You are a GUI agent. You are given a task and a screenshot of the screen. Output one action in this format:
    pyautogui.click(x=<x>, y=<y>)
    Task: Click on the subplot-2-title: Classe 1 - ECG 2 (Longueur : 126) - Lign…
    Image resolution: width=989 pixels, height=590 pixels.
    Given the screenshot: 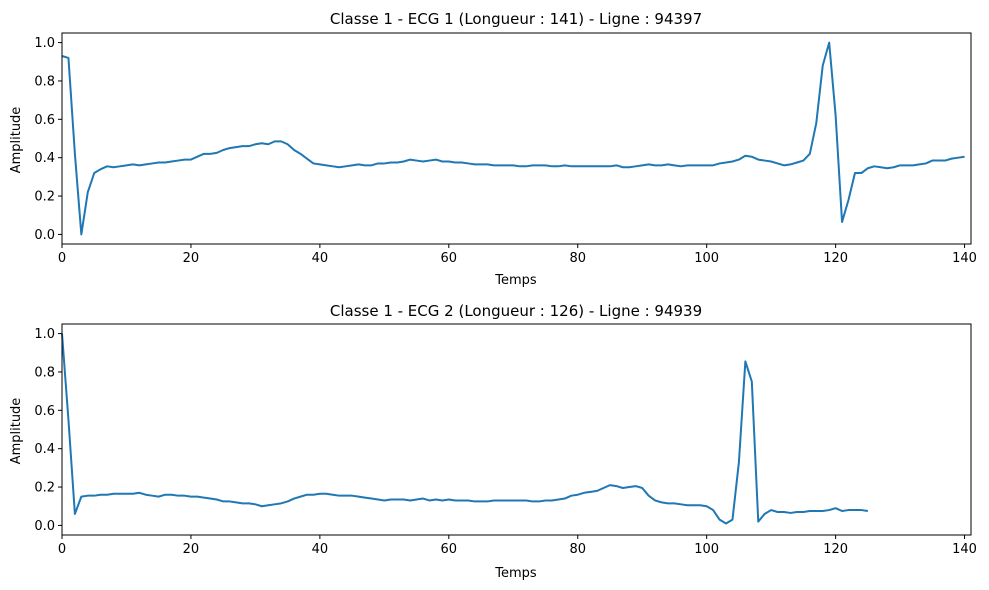 What is the action you would take?
    pyautogui.click(x=516, y=311)
    